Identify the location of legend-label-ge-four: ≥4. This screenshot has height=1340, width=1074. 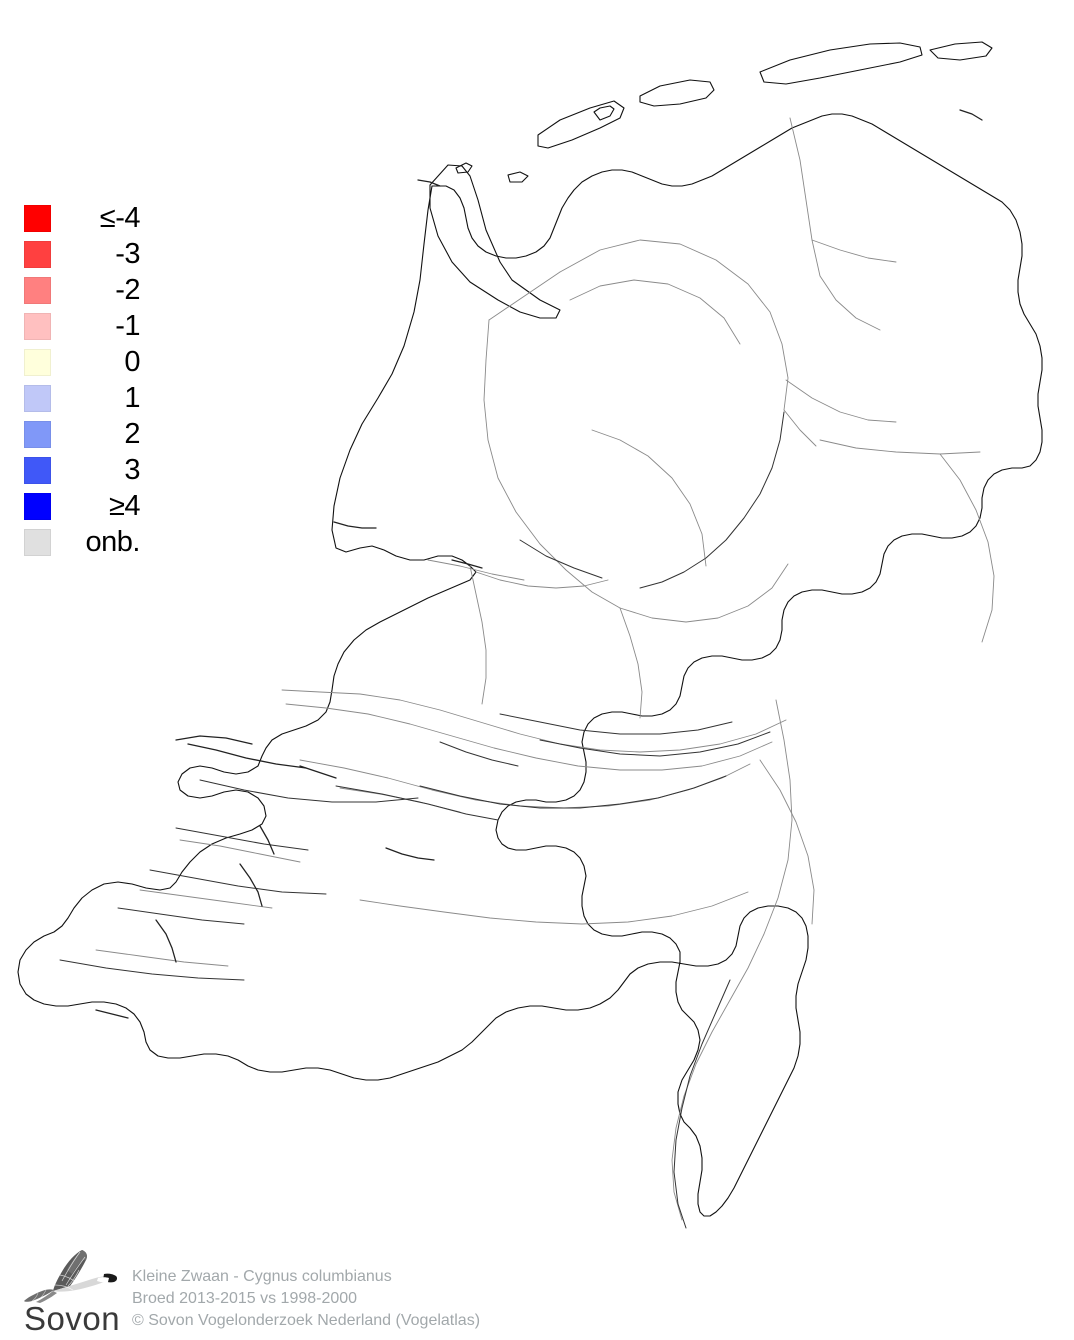
(124, 505).